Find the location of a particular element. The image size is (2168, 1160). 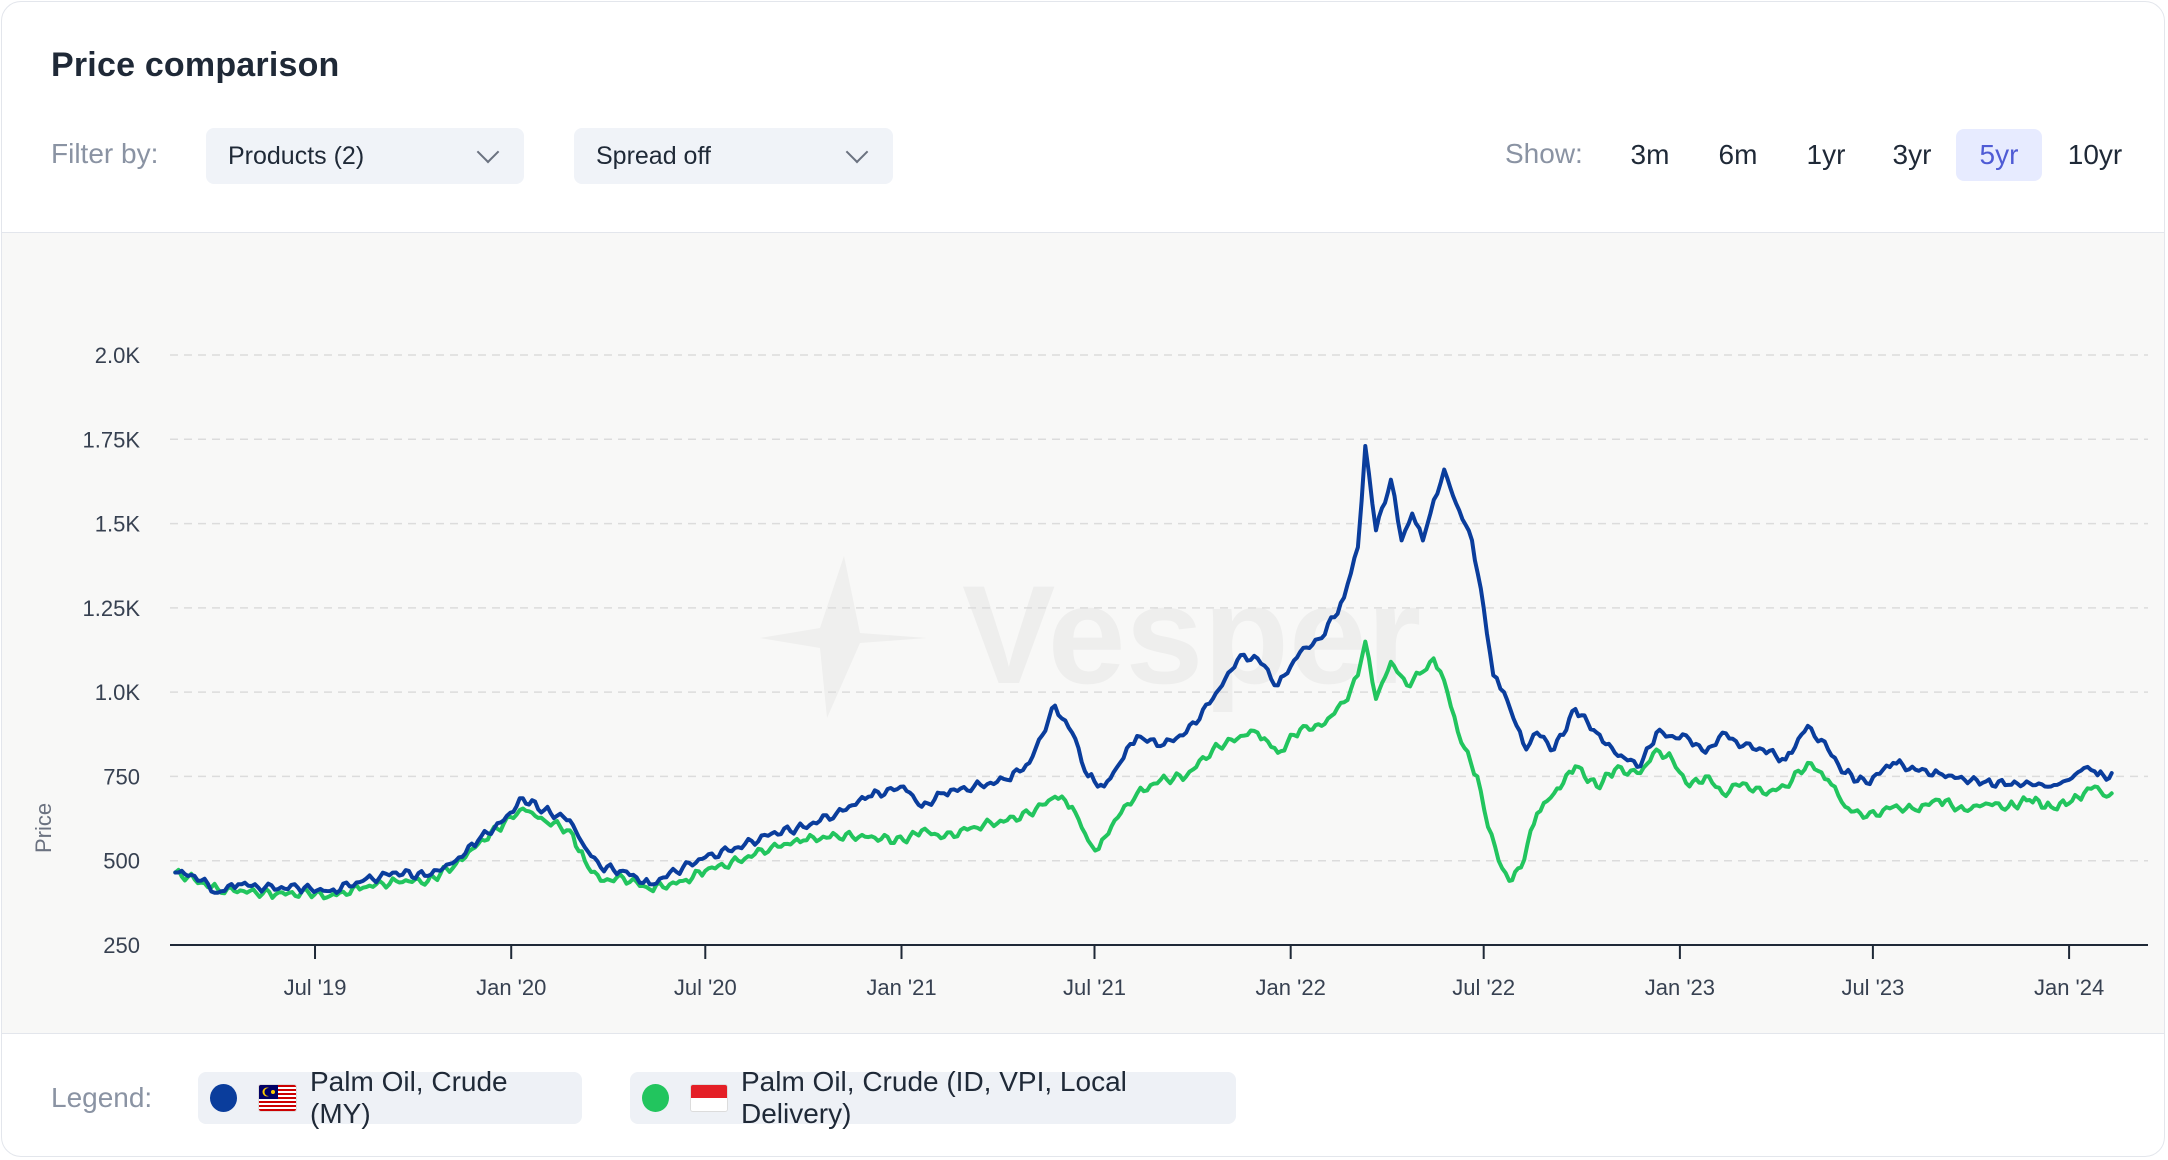

x-tick-label: Jul '21 is located at coordinates (1094, 987).